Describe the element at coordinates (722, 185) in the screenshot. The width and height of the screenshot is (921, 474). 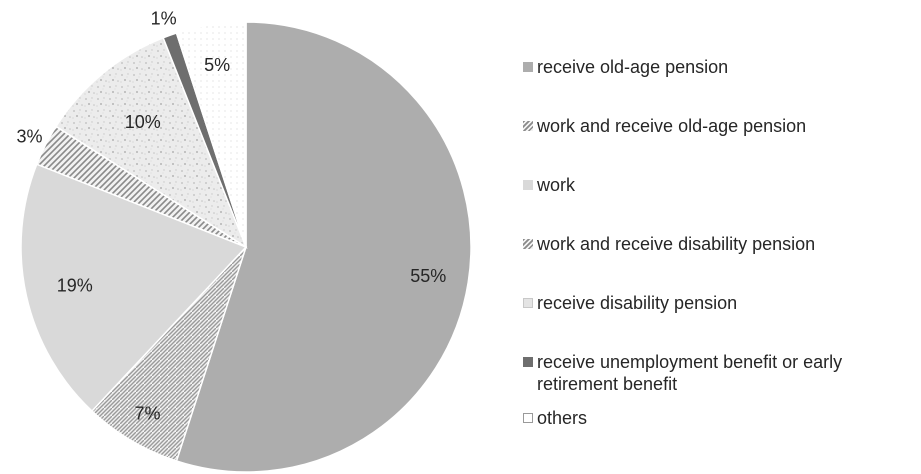
I see `legend-item-work: work` at that location.